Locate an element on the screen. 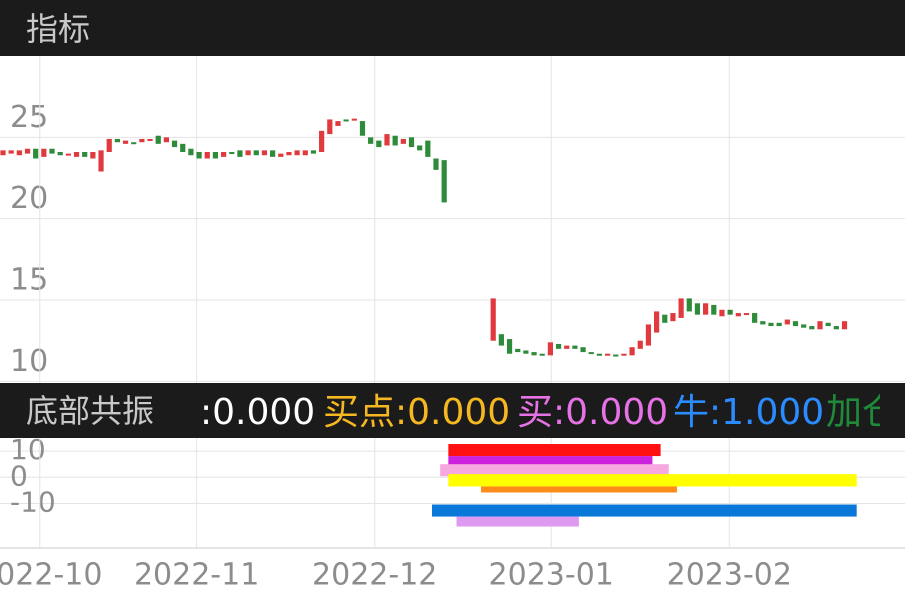 The image size is (905, 602). indicator-value: 牛:1.000 is located at coordinates (748, 412).